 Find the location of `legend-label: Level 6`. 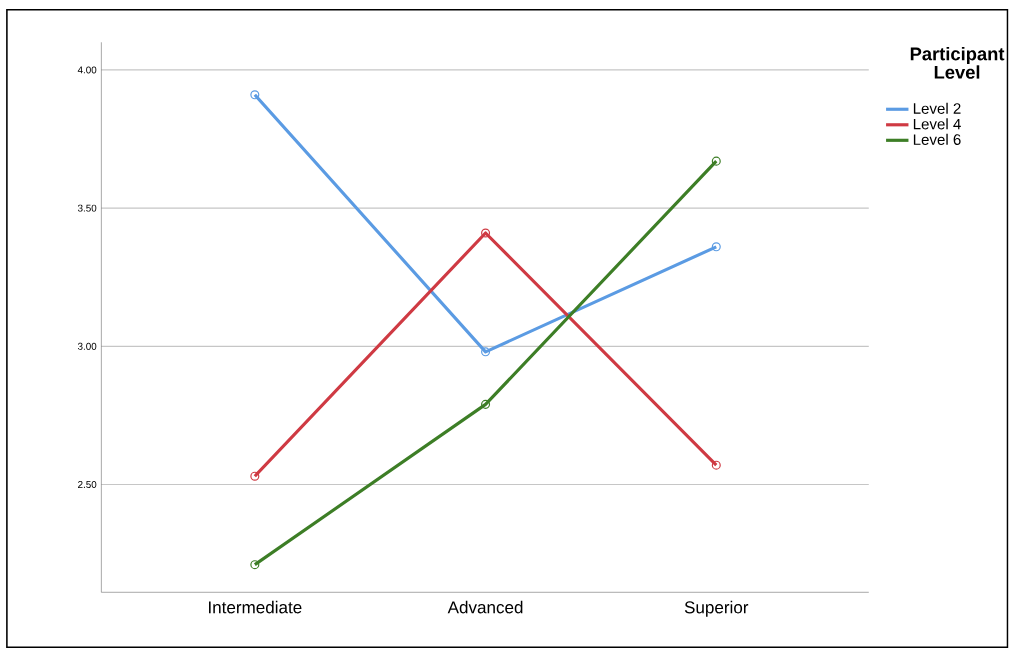

legend-label: Level 6 is located at coordinates (937, 139).